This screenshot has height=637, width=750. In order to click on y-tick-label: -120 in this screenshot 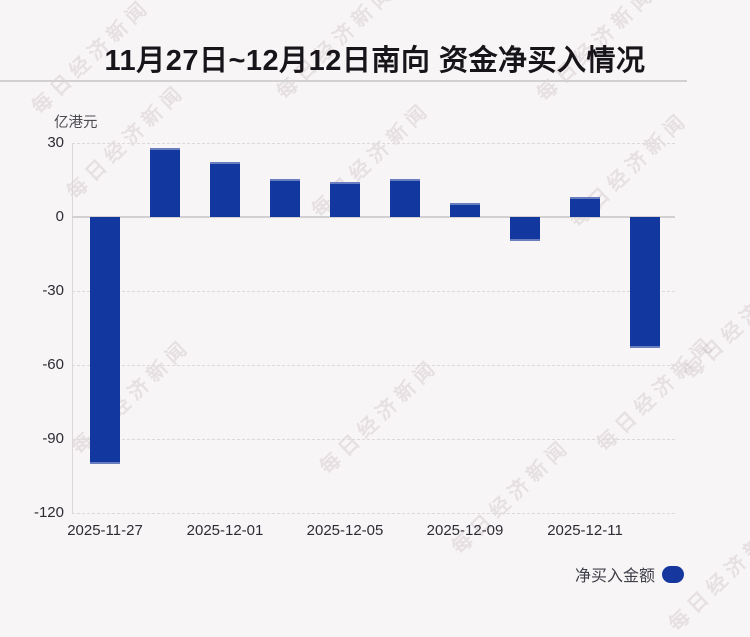, I will do `click(48, 513)`.